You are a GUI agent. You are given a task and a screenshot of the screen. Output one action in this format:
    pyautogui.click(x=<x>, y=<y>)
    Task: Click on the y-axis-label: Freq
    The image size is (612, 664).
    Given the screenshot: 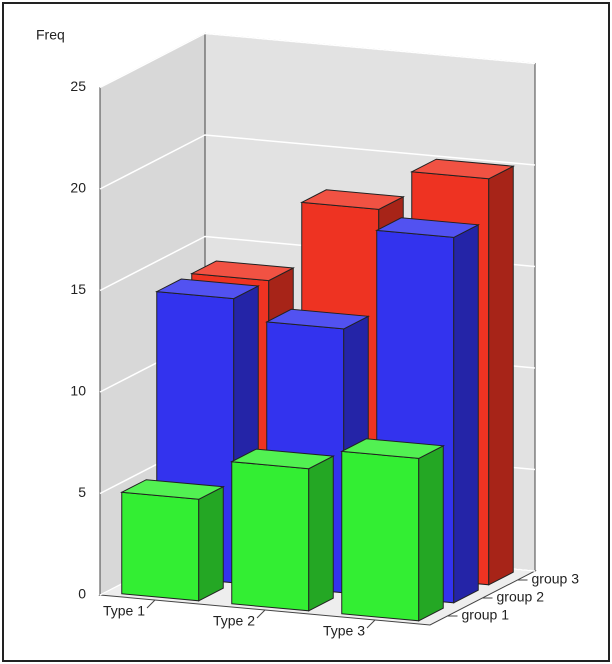 What is the action you would take?
    pyautogui.click(x=50, y=35)
    